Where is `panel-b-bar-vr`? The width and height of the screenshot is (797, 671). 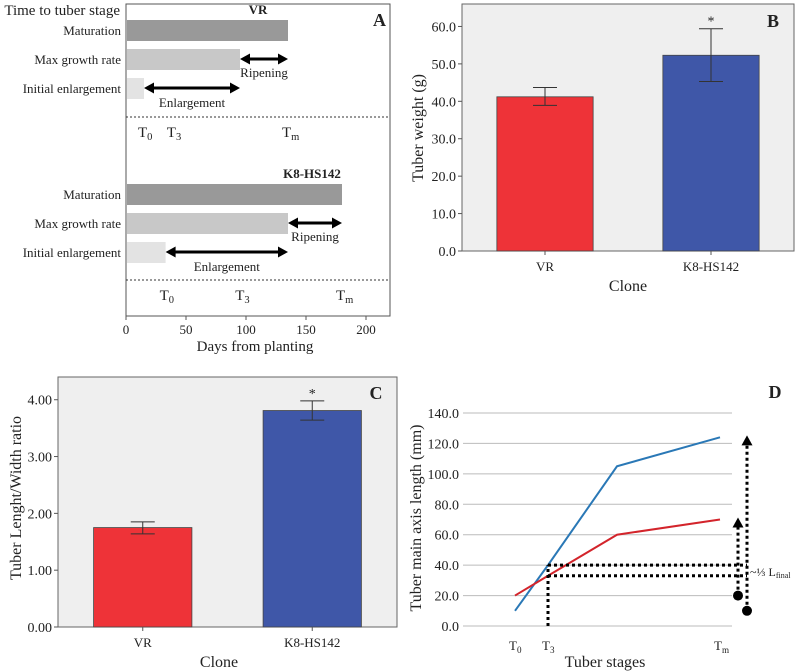 panel-b-bar-vr is located at coordinates (545, 174).